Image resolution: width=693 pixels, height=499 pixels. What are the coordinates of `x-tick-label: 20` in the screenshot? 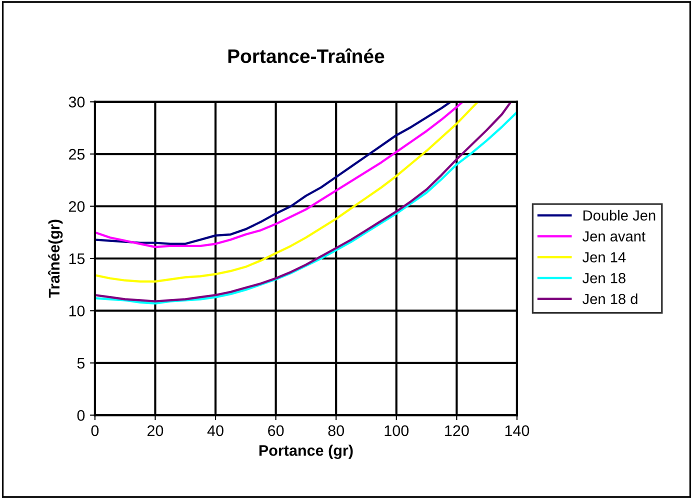 It's located at (156, 430).